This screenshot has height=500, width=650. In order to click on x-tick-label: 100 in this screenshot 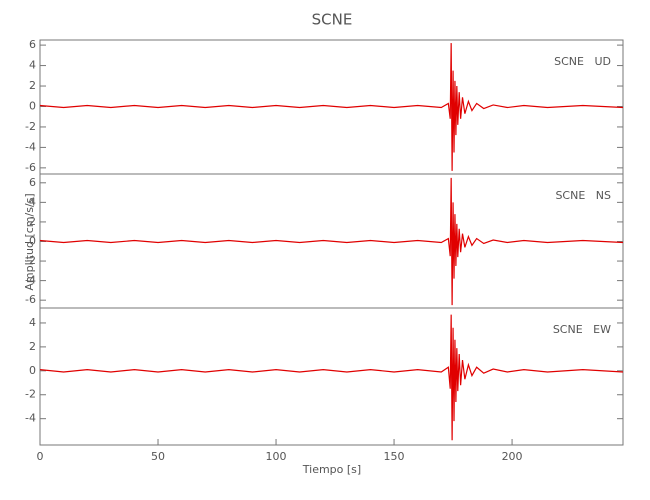, I will do `click(276, 456)`.